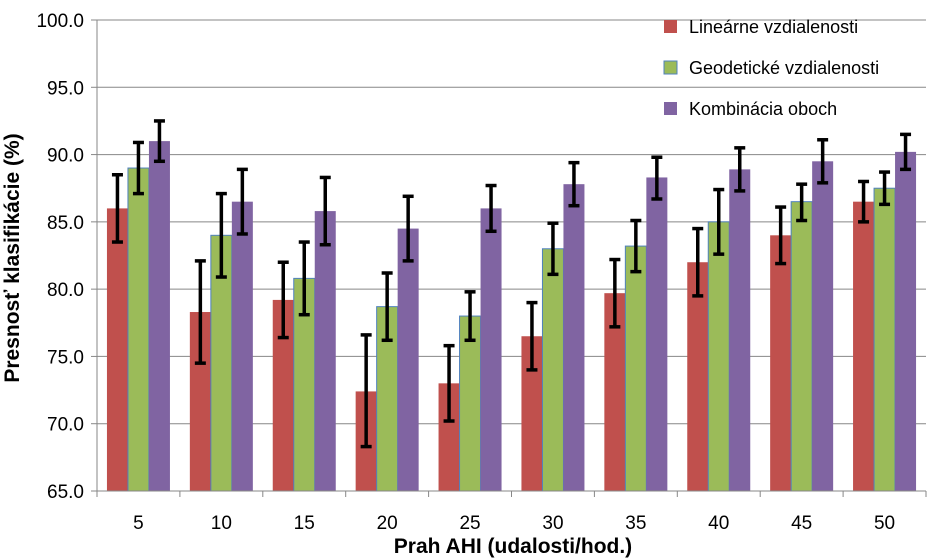  Describe the element at coordinates (65, 88) in the screenshot. I see `y-tick-label: 95.0` at that location.